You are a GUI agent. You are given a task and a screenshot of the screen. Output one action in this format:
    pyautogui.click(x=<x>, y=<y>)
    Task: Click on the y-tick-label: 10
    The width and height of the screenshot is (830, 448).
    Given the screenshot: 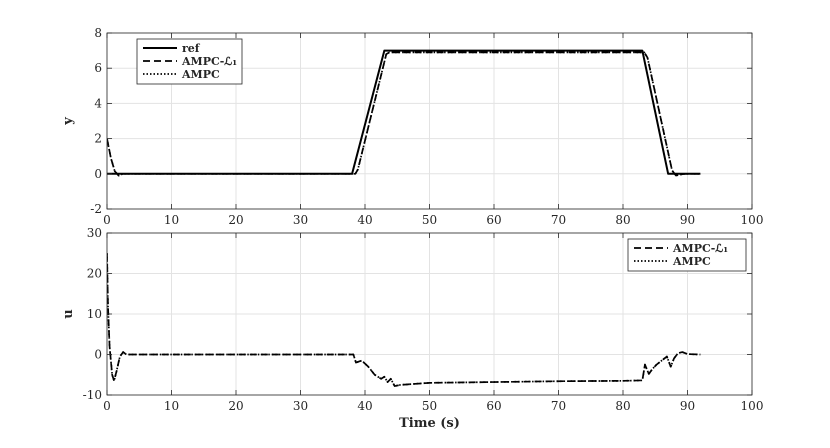 What is the action you would take?
    pyautogui.click(x=94, y=314)
    